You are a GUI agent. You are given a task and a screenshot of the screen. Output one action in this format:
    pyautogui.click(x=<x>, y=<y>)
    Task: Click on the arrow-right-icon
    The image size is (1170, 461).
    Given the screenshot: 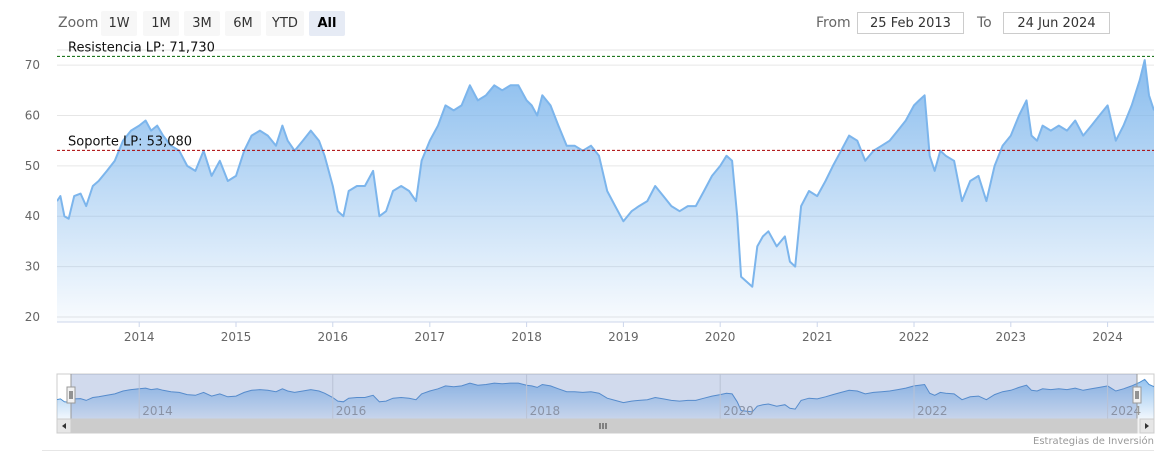 What is the action you would take?
    pyautogui.click(x=1147, y=426)
    